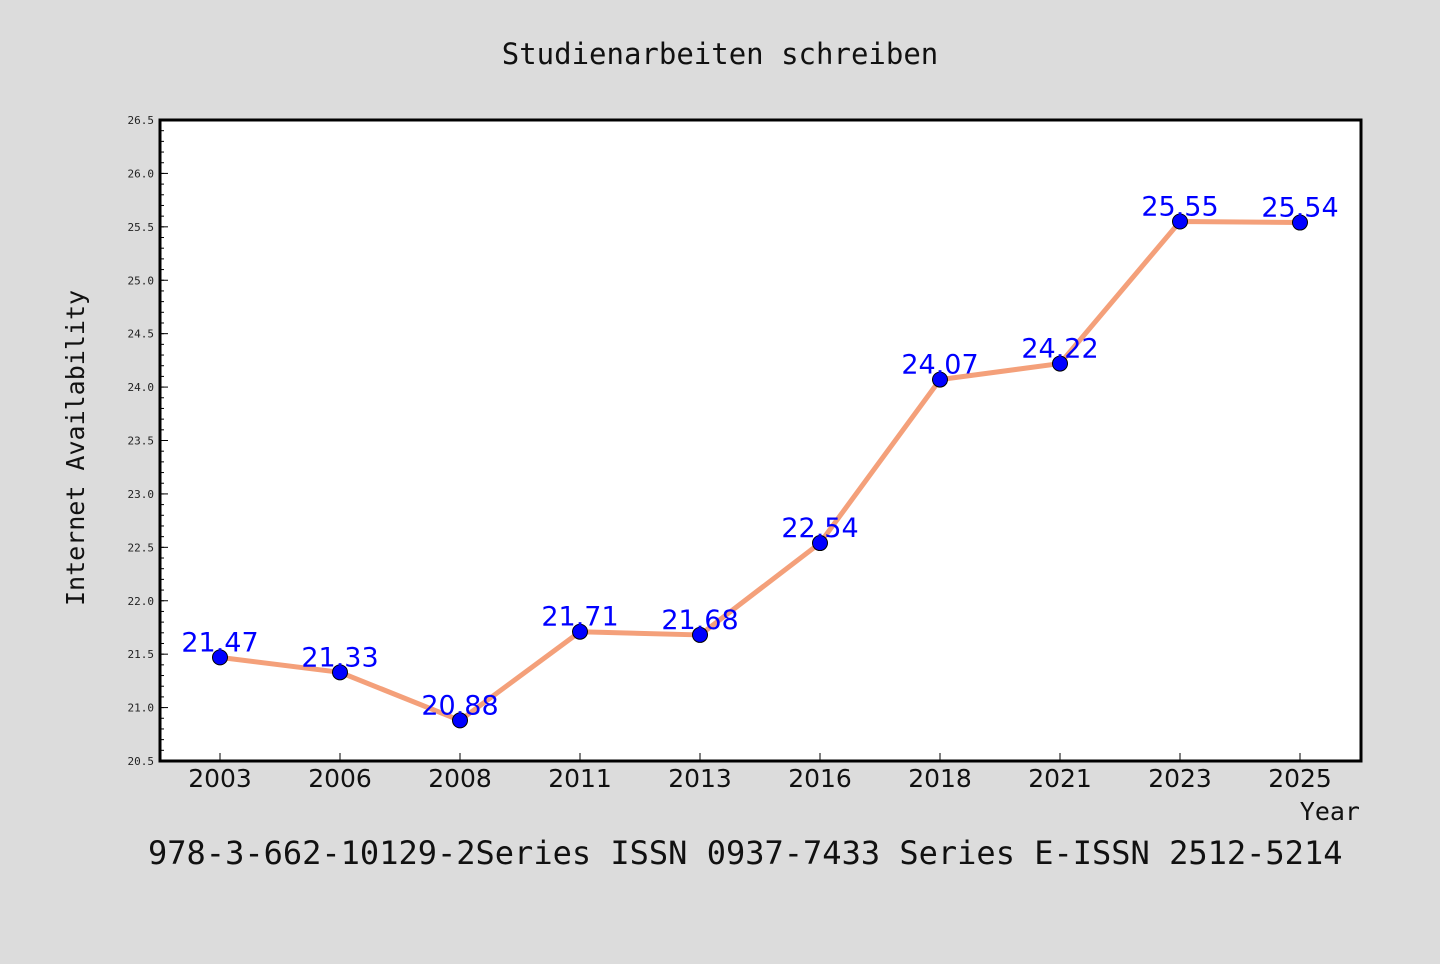  I want to click on y-tick-label: 22.5, so click(141, 547).